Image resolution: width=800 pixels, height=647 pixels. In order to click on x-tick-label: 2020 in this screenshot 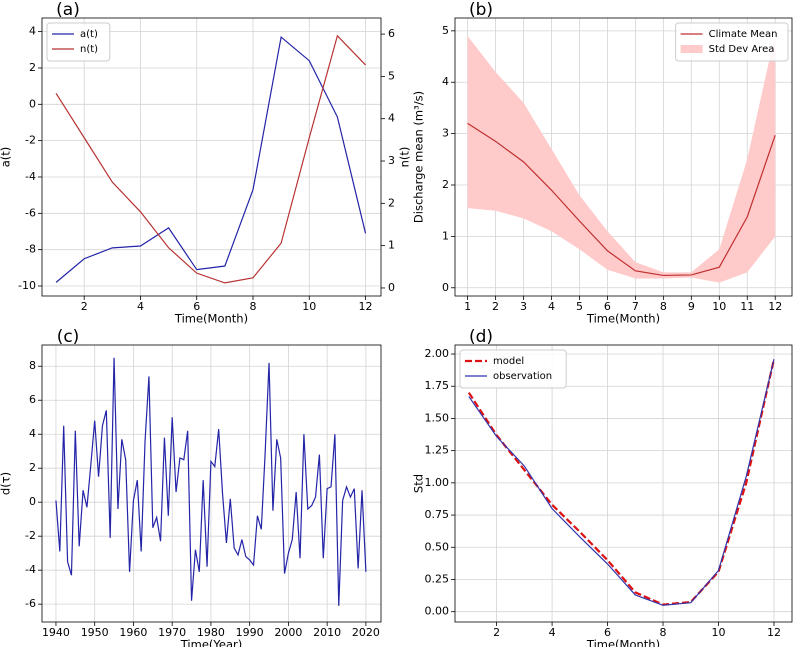, I will do `click(366, 632)`.